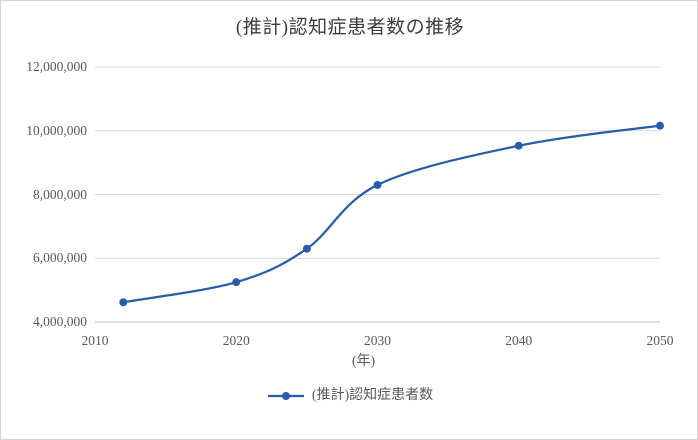 Image resolution: width=698 pixels, height=440 pixels. What do you see at coordinates (60, 258) in the screenshot?
I see `y-tick-label: 6,000,000` at bounding box center [60, 258].